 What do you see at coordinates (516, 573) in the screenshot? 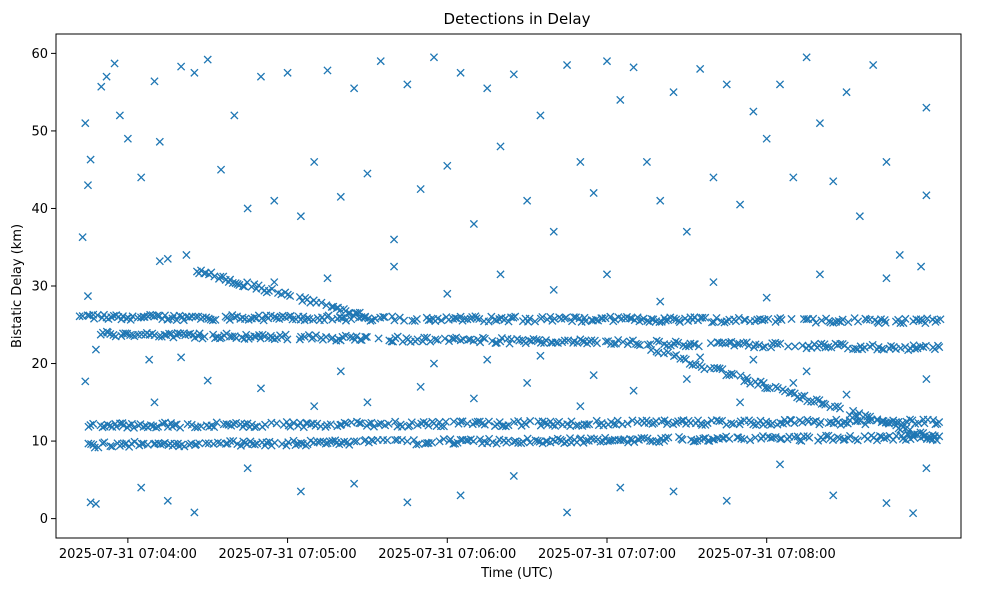
I see `x-axis-title: Time (UTC)` at bounding box center [516, 573].